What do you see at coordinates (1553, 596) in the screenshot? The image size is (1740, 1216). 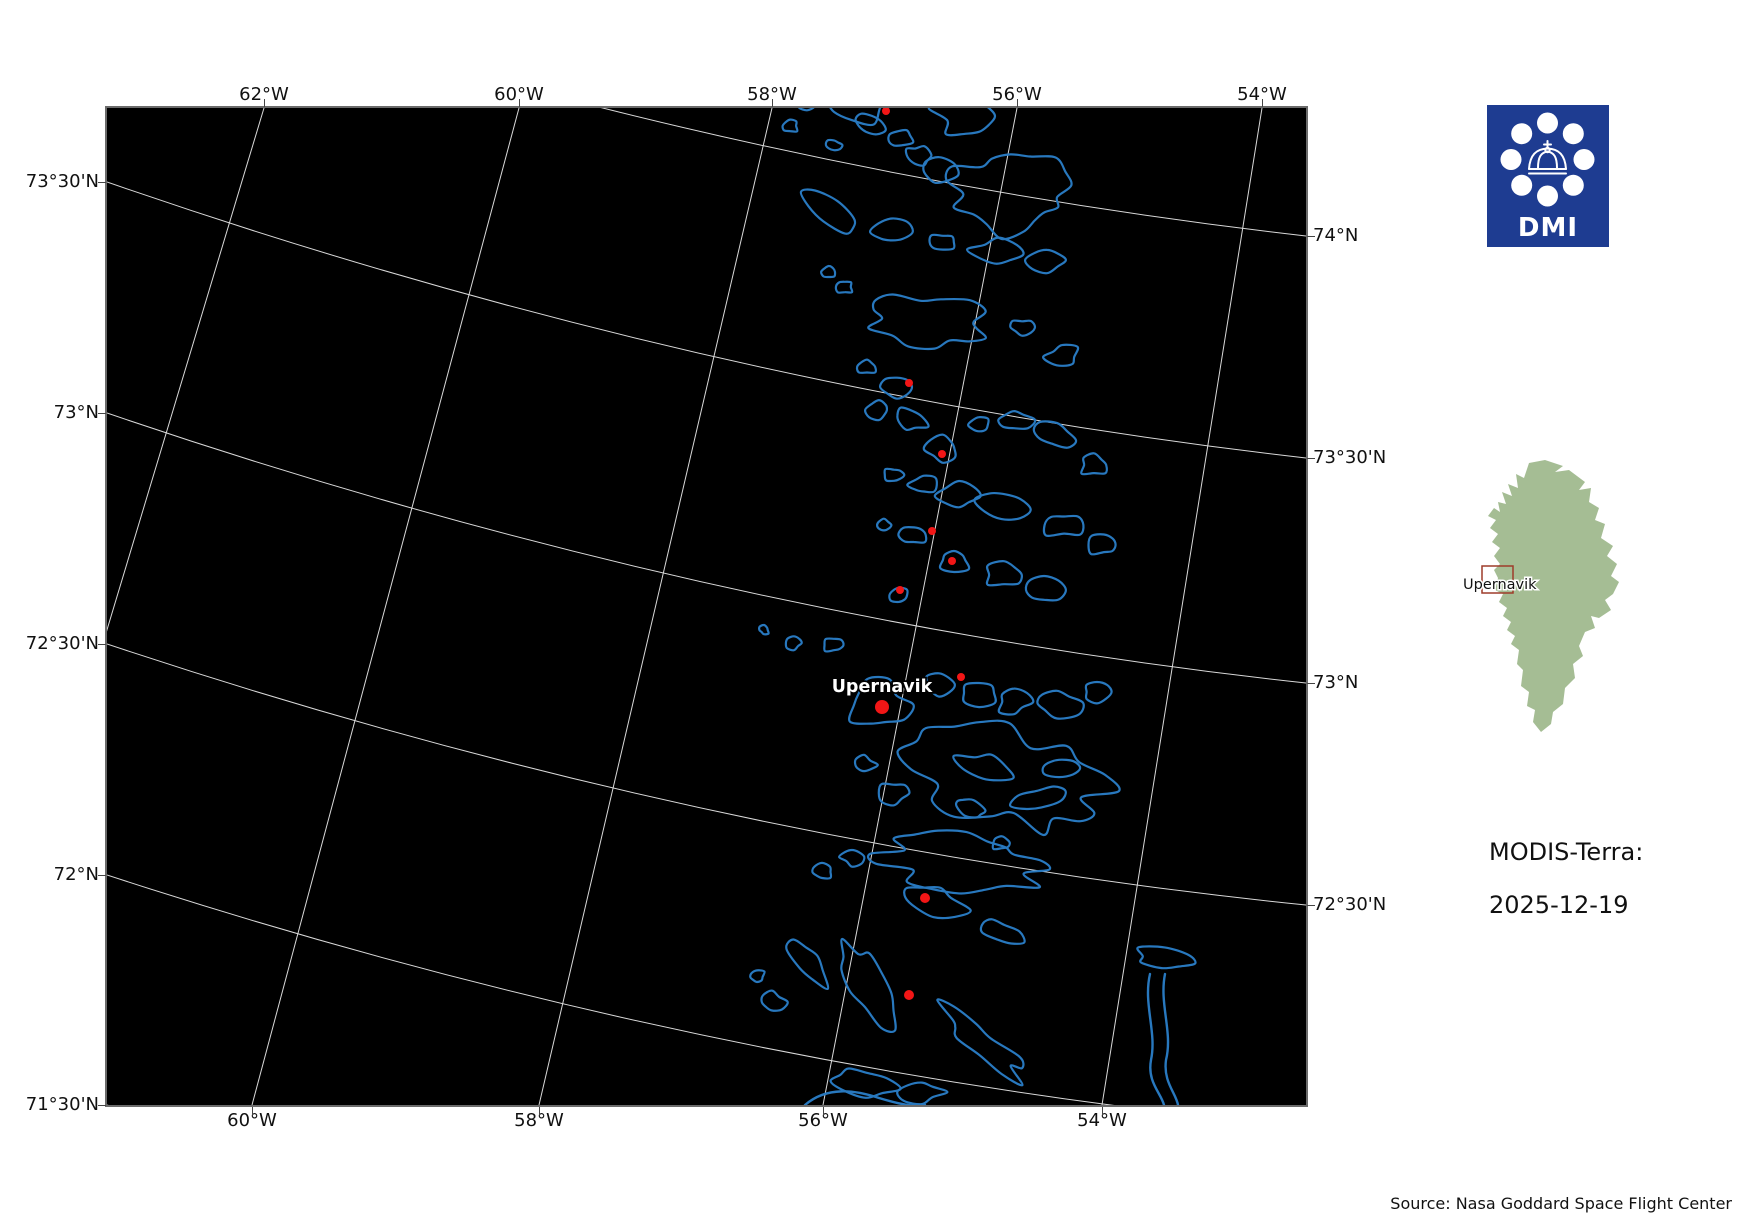 I see `greenland-landmass` at bounding box center [1553, 596].